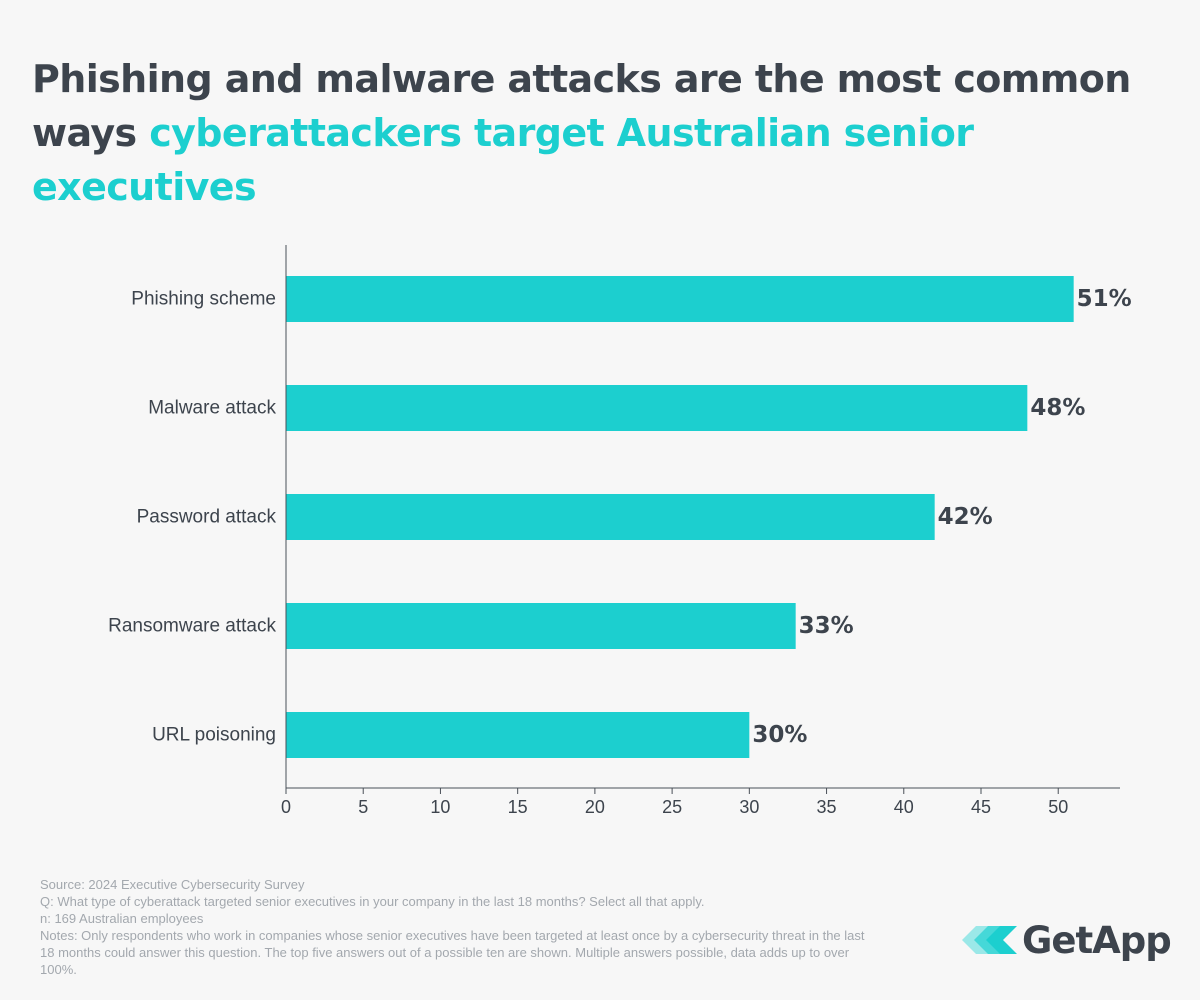 This screenshot has width=1200, height=1000. I want to click on category-label: Password attack, so click(207, 517).